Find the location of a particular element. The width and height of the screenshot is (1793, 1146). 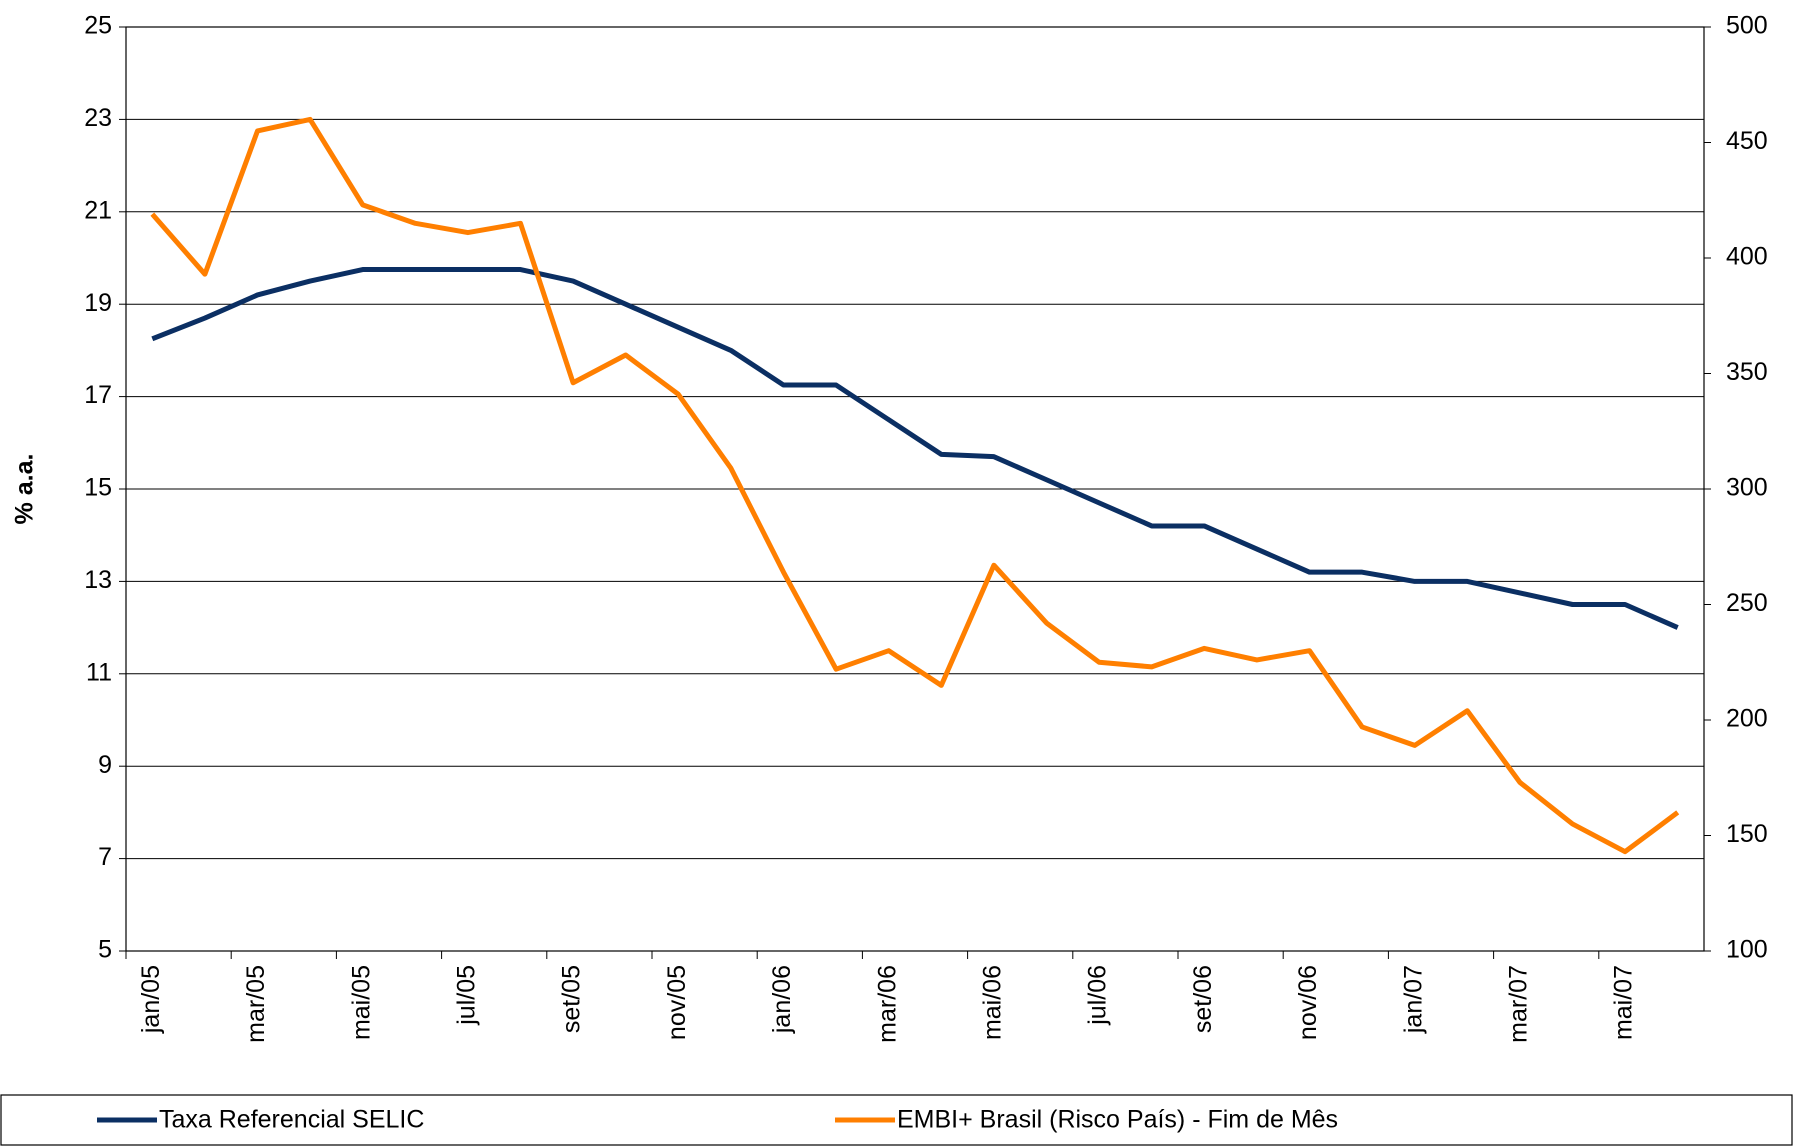

y-tick-label: 5 is located at coordinates (105, 950).